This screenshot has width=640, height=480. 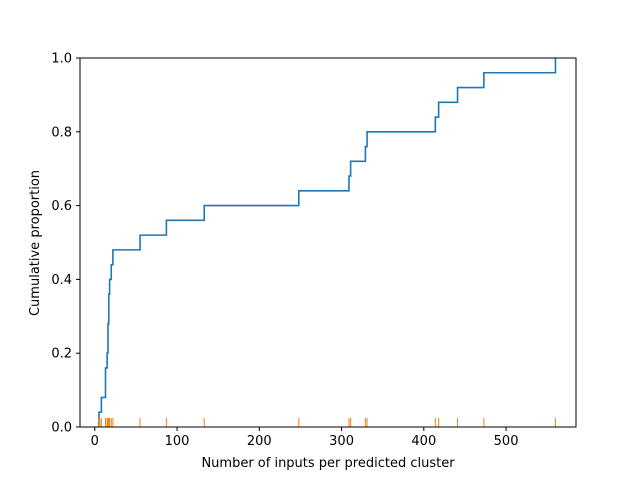 What do you see at coordinates (341, 441) in the screenshot?
I see `x-tick-label: 300` at bounding box center [341, 441].